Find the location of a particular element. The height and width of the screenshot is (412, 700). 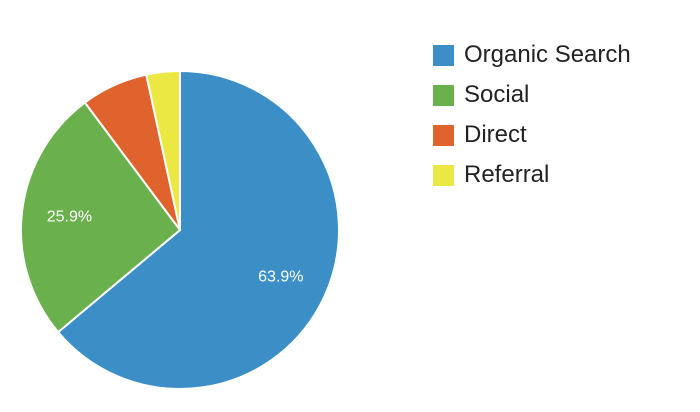

legend-item-direct: Direct is located at coordinates (532, 135).